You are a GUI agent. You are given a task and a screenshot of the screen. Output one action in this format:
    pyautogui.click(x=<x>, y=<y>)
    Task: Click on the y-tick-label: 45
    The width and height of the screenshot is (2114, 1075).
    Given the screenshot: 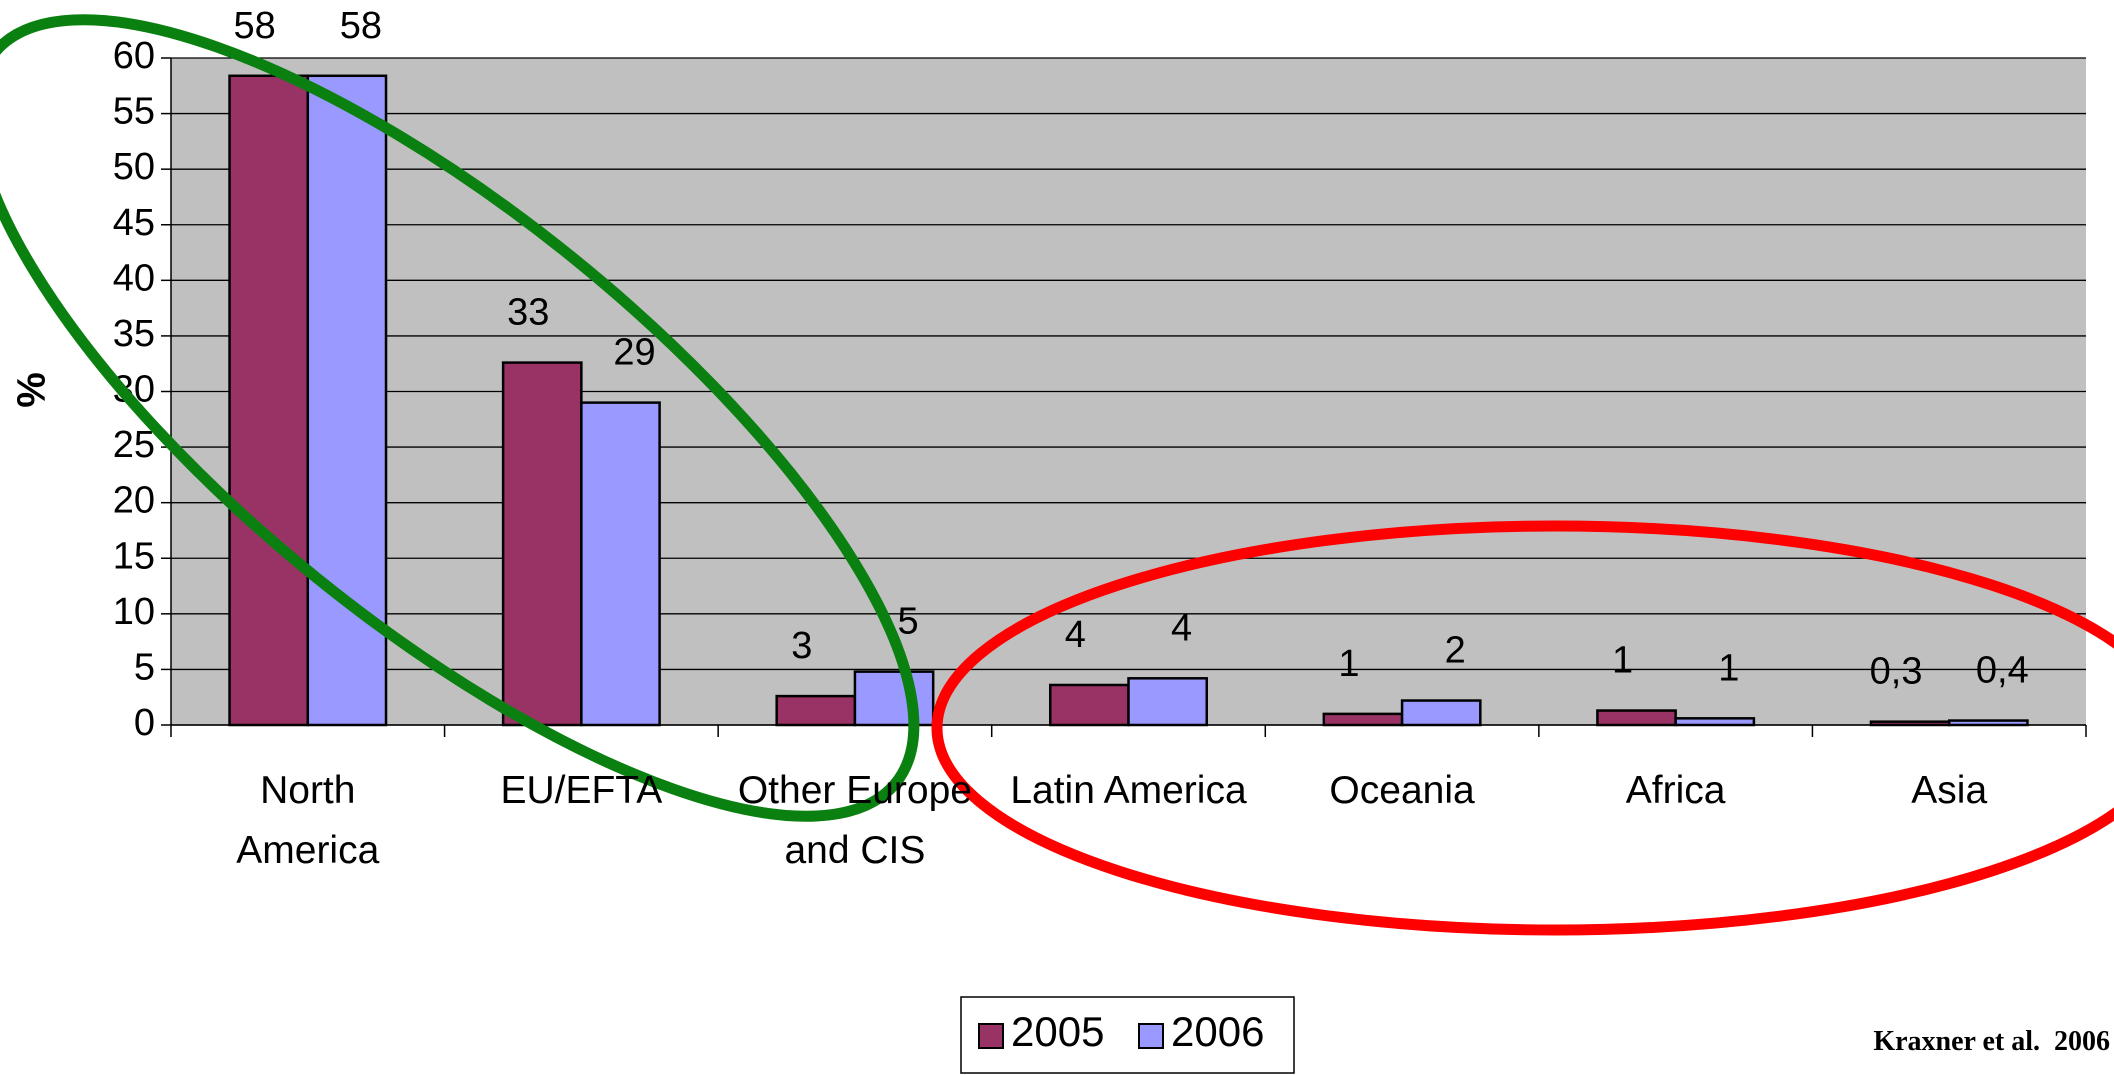 What is the action you would take?
    pyautogui.click(x=134, y=223)
    